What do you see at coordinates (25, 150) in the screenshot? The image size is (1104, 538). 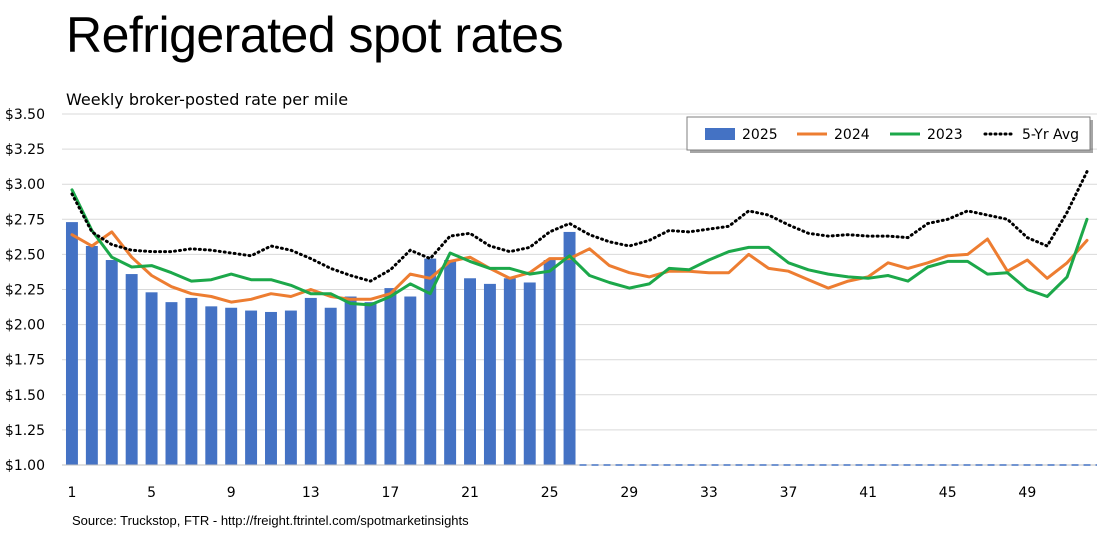 I see `y-tick-label: $3.25` at bounding box center [25, 150].